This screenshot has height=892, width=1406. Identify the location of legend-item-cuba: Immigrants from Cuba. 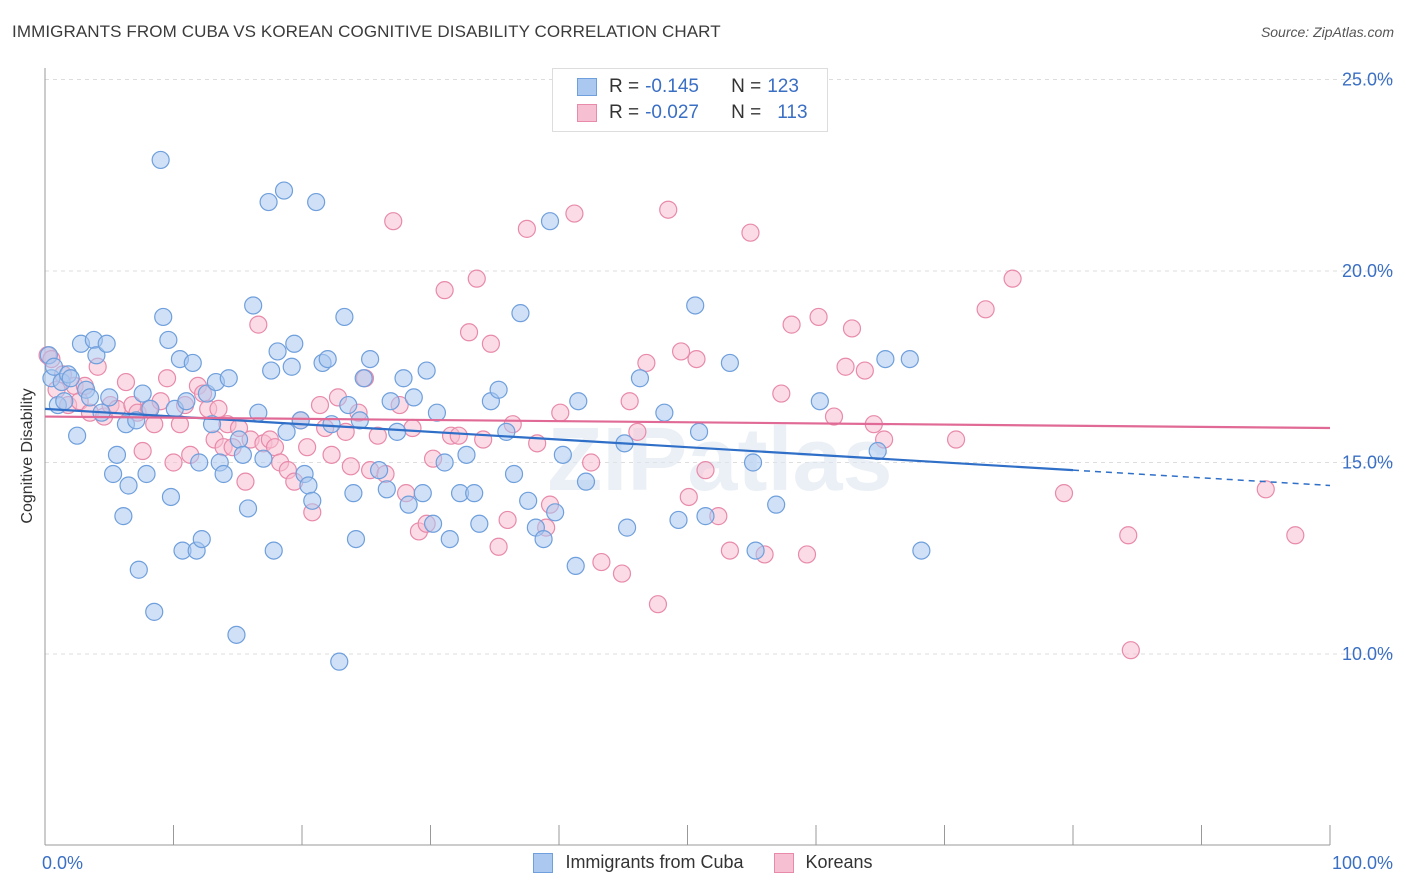
(638, 862).